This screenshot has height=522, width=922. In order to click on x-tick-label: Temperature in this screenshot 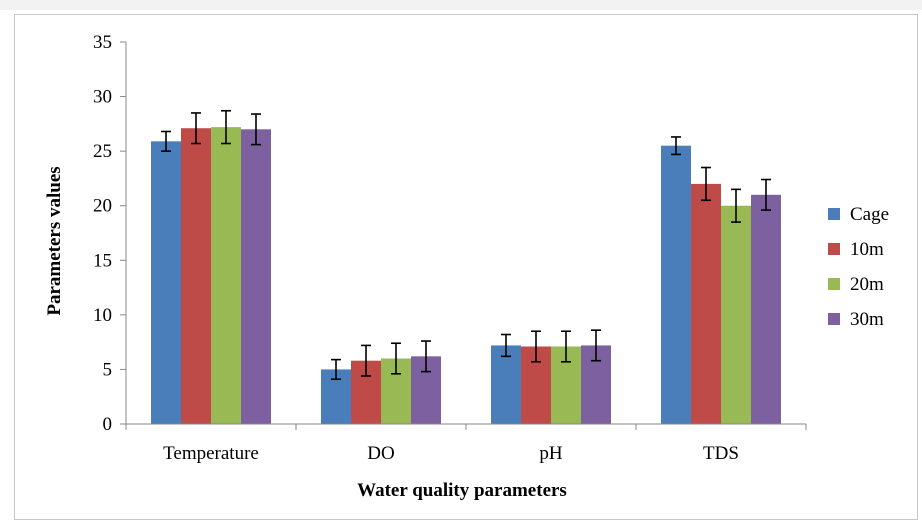, I will do `click(211, 453)`.